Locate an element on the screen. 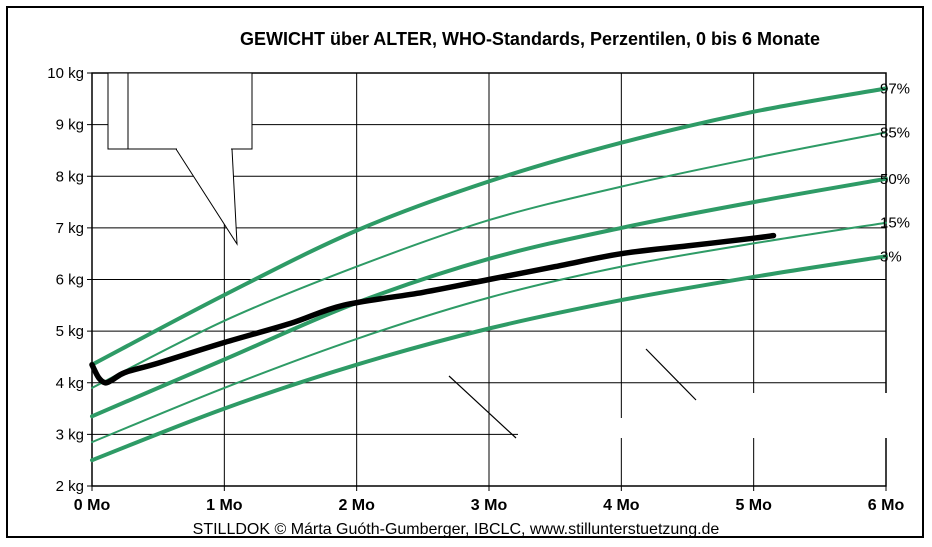 The width and height of the screenshot is (932, 547). y-tick-label: 10 kg is located at coordinates (65, 73).